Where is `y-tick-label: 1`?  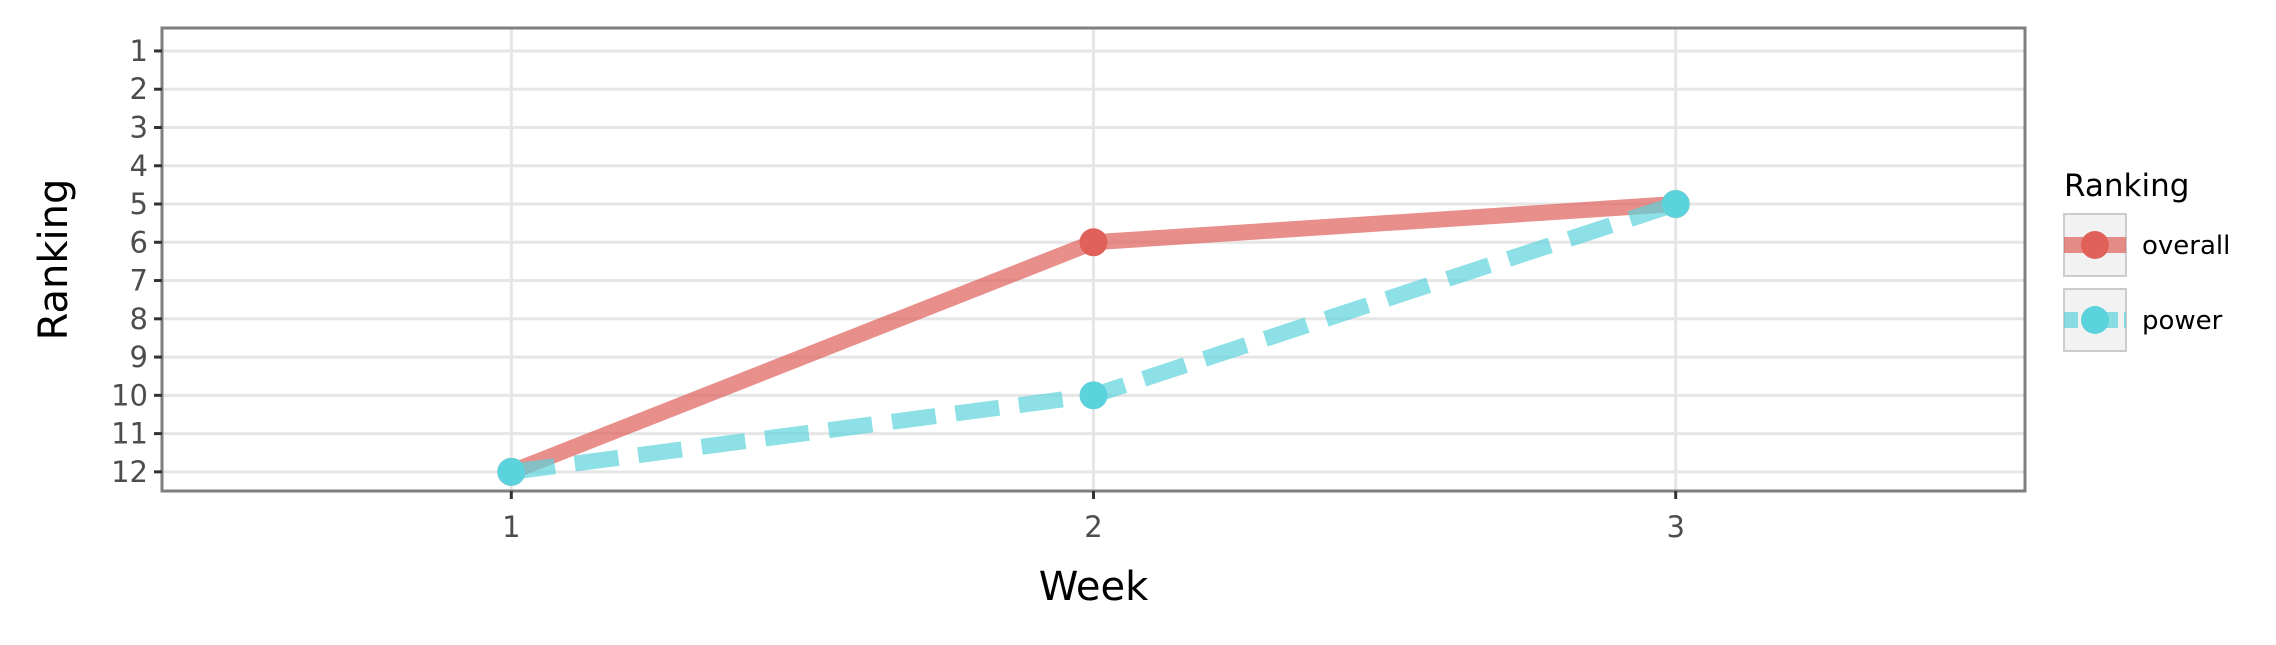
y-tick-label: 1 is located at coordinates (139, 51).